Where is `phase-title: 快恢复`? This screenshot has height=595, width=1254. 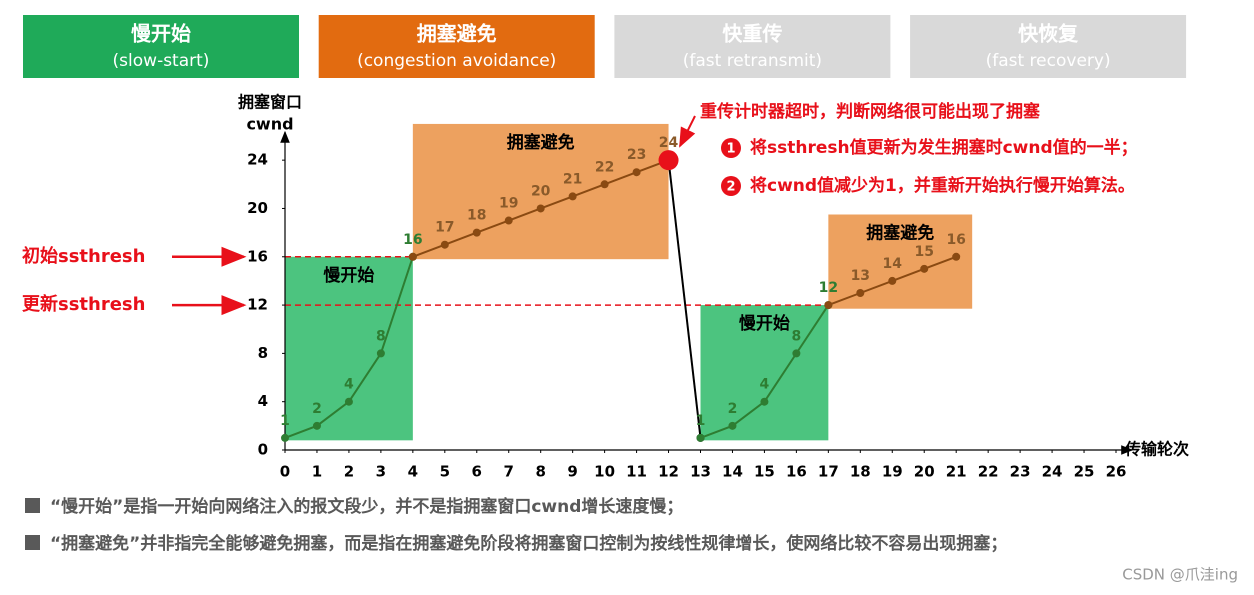 phase-title: 快恢复 is located at coordinates (1048, 34).